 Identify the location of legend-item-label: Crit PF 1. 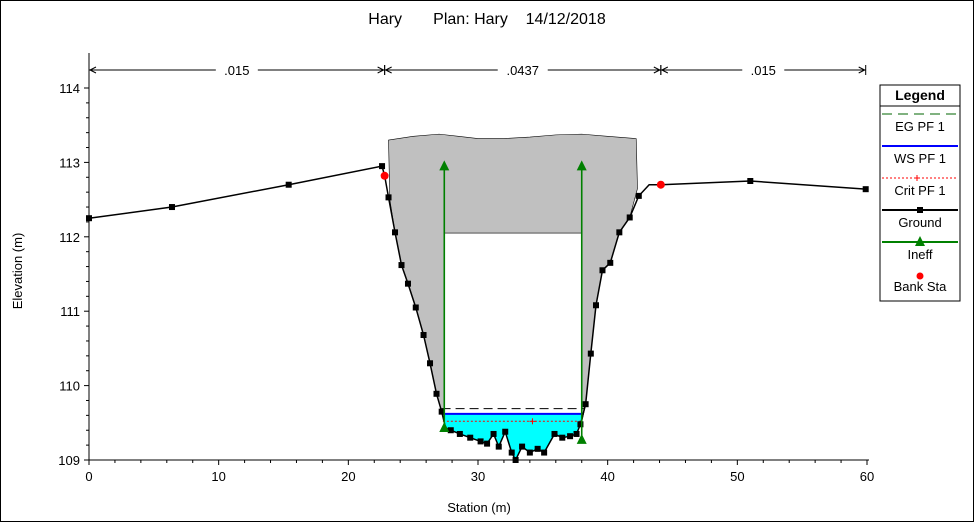
(919, 190).